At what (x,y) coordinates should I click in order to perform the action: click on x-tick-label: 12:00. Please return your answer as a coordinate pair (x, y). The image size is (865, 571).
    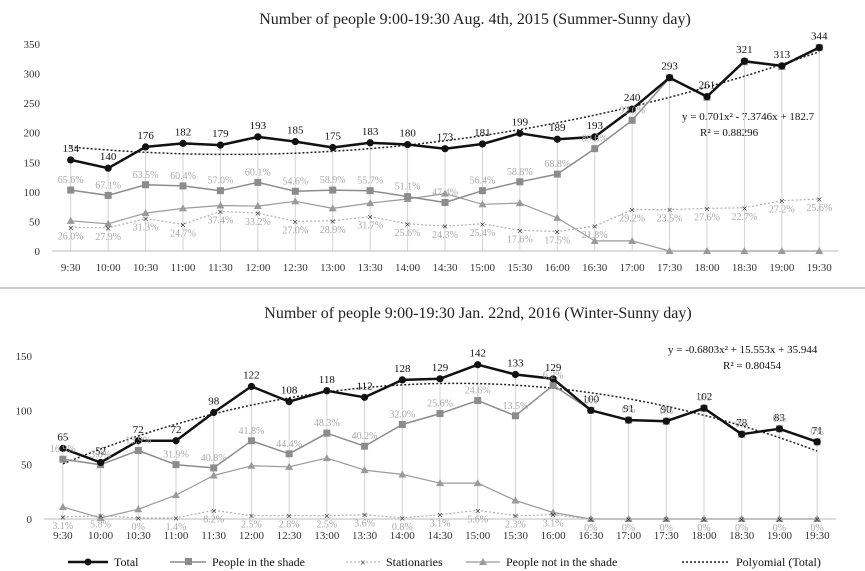
    Looking at the image, I should click on (258, 268).